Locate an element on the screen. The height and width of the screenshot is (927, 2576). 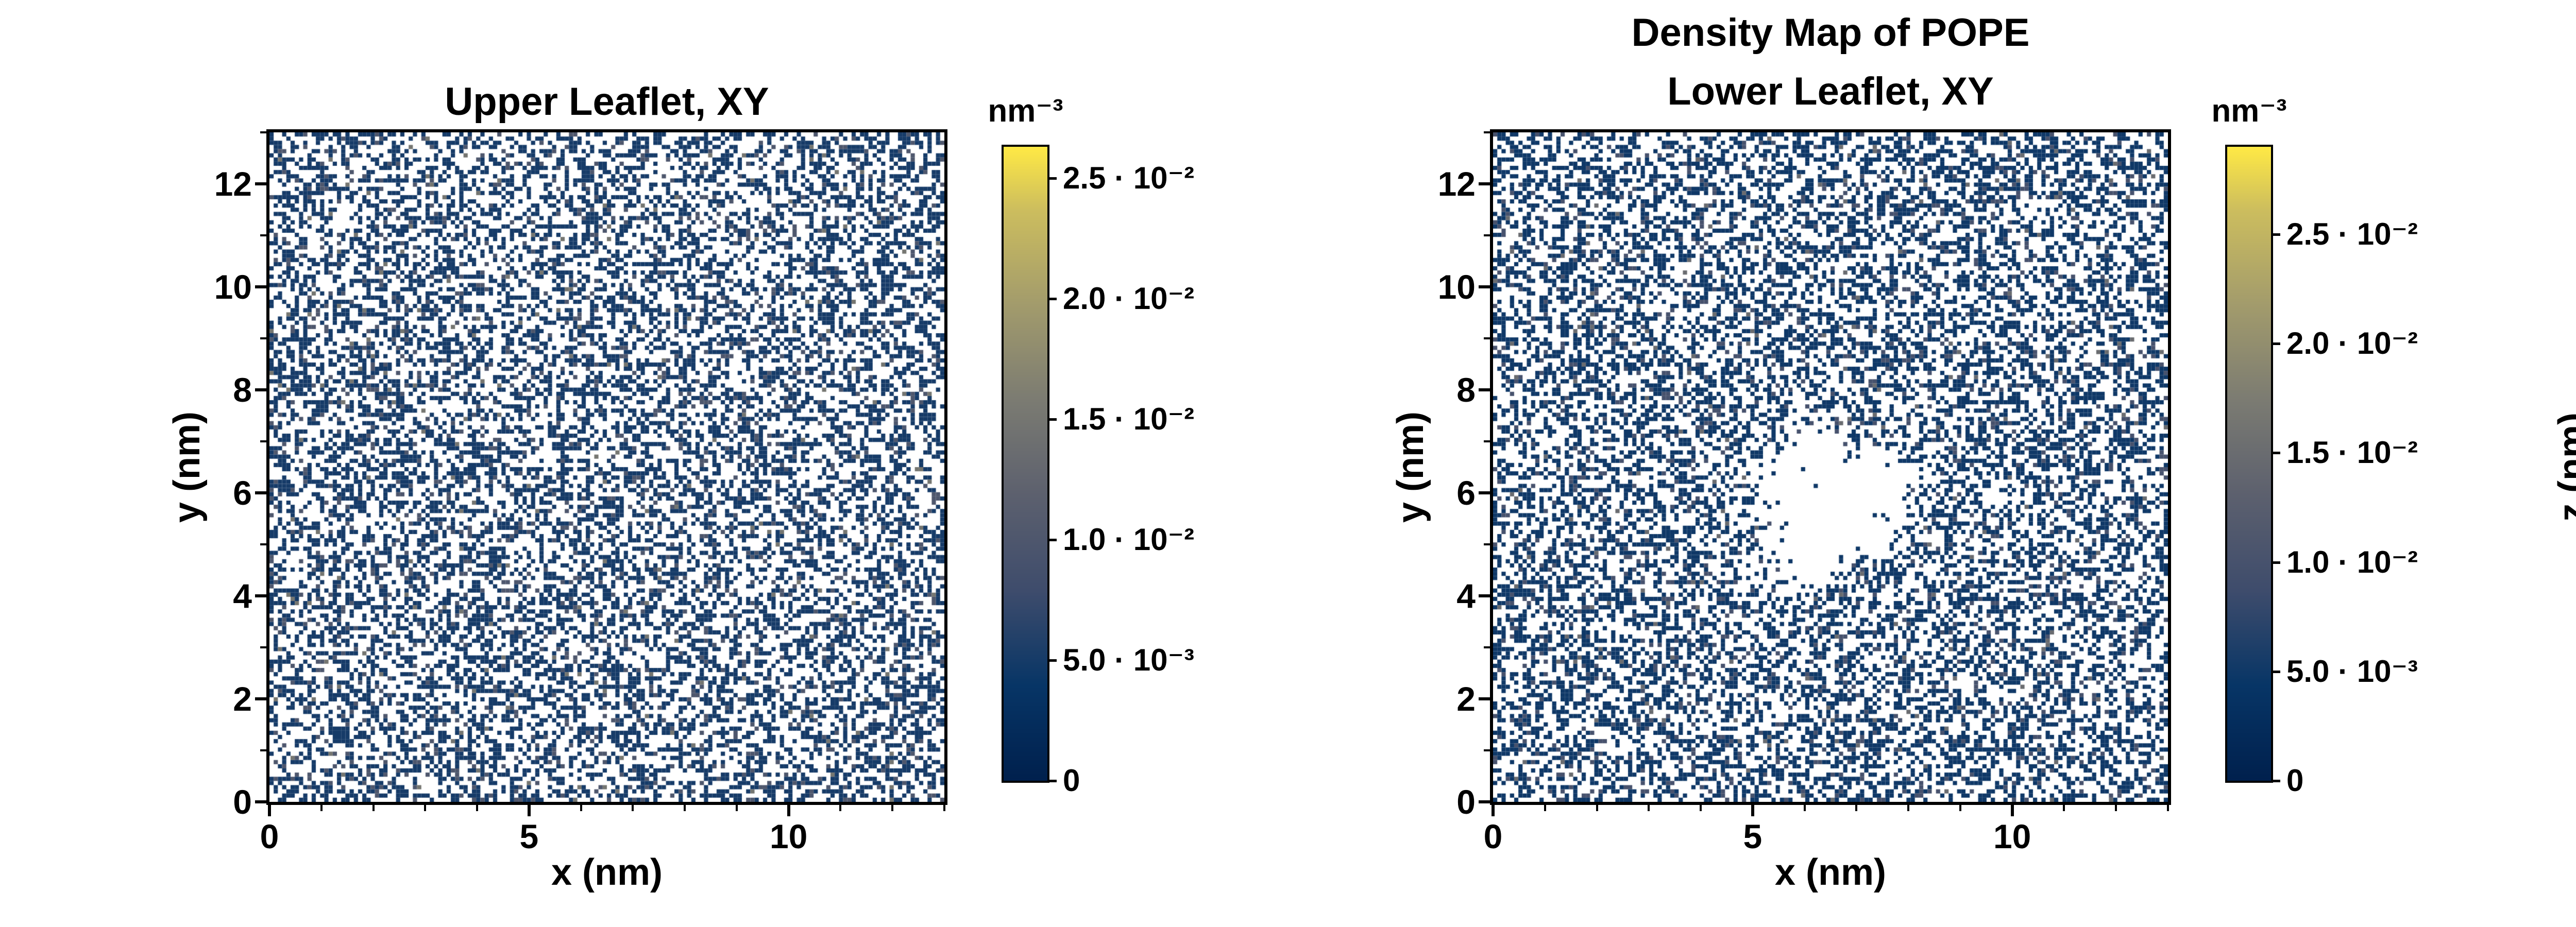
colorbar-gradient-canvas is located at coordinates (2249, 464).